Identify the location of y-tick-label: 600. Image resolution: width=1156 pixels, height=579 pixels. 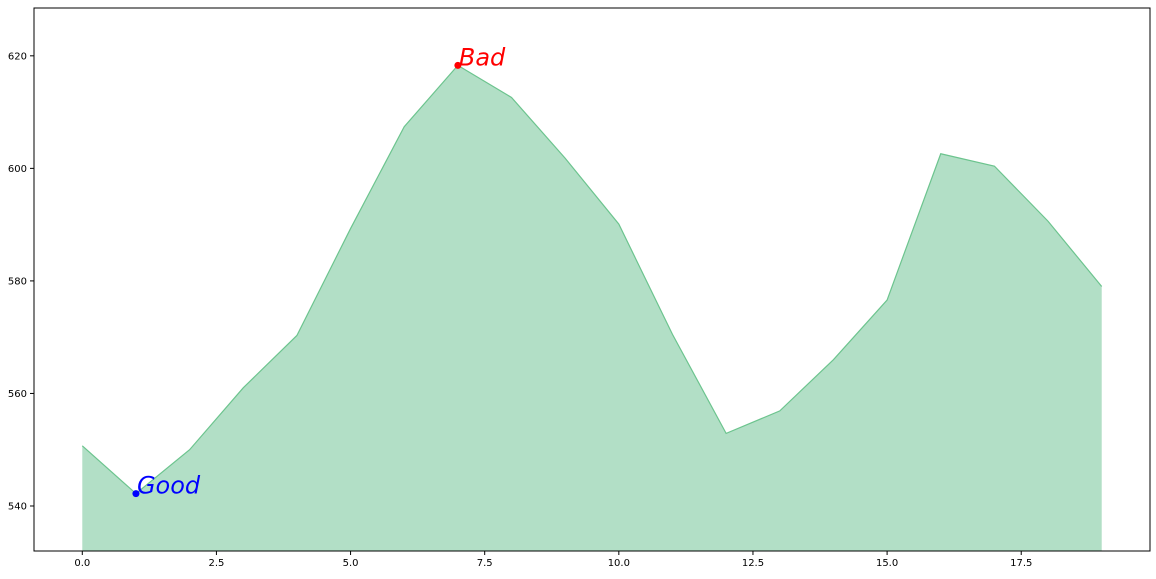
(17, 169).